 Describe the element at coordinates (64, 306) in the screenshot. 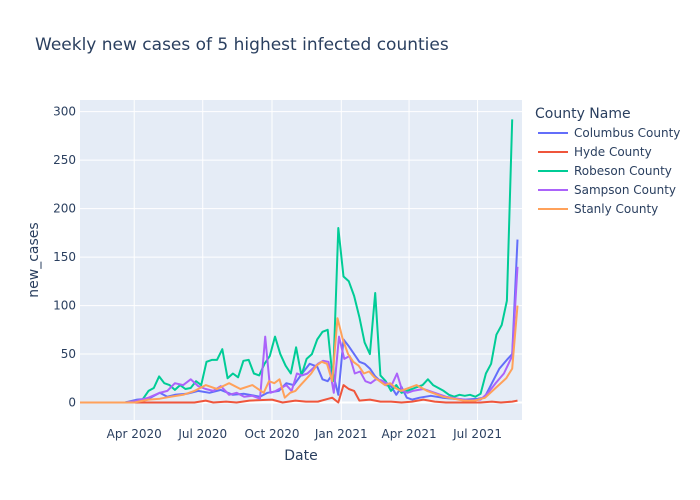

I see `y-tick-label: 100` at that location.